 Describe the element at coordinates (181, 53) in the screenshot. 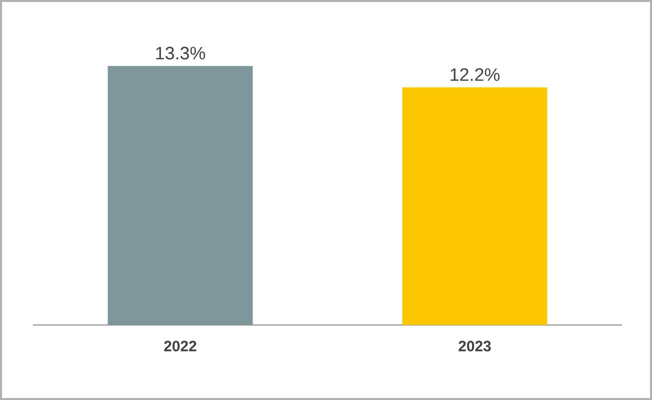

I see `data-label: 13.3%` at that location.